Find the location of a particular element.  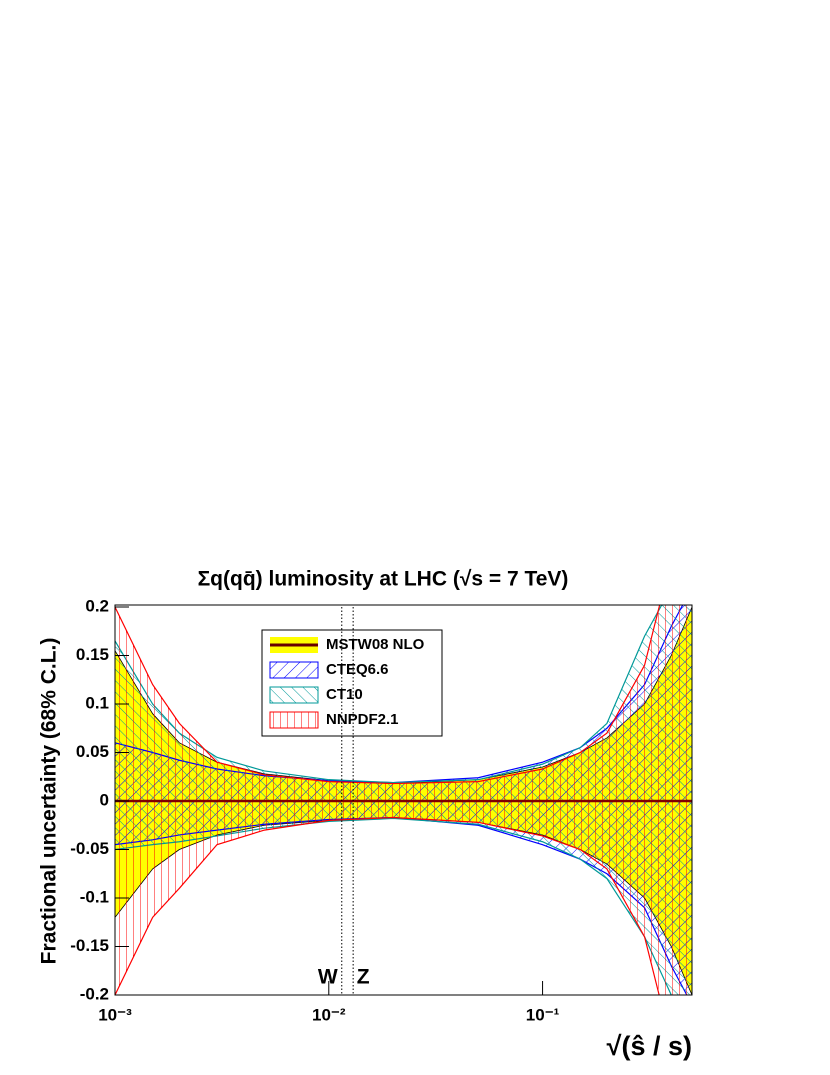

legend-label: MSTW08 NLO is located at coordinates (375, 644).